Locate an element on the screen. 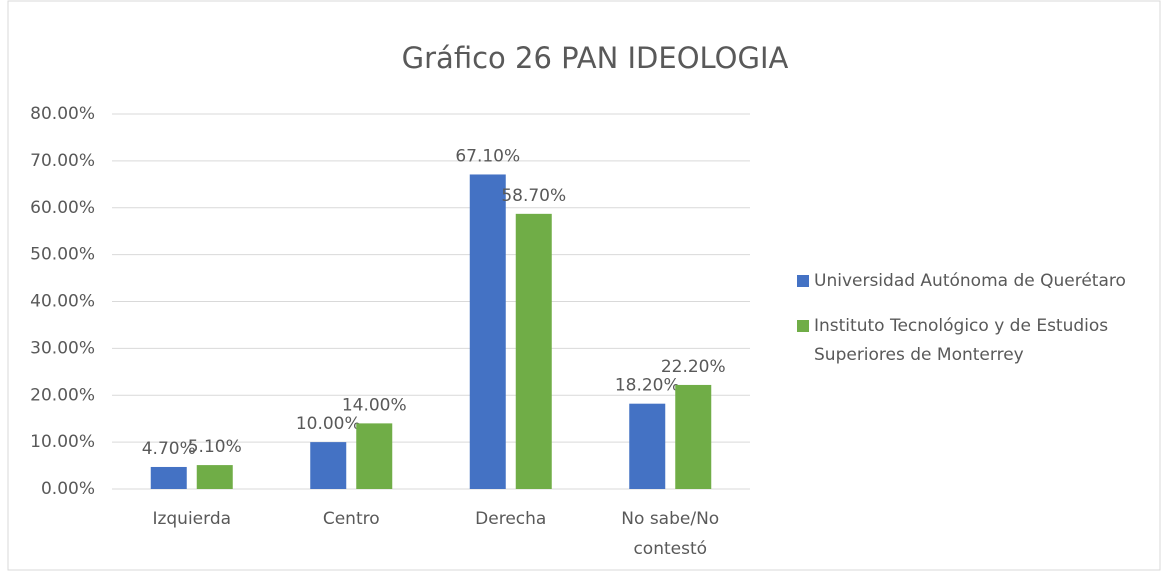  chart-title: Gráfico 26 PAN IDEOLOGIA is located at coordinates (595, 58).